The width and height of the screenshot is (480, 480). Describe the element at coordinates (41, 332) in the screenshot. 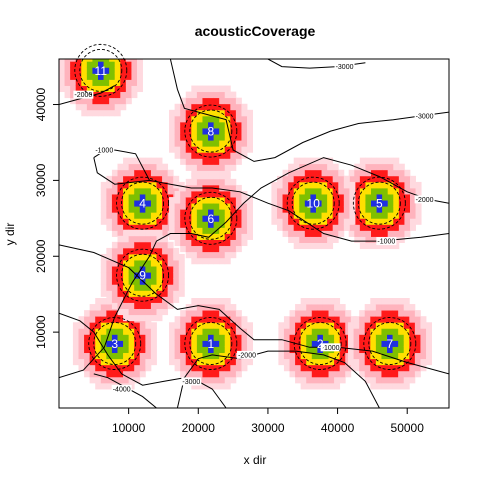

I see `y-tick-label: 10000` at that location.